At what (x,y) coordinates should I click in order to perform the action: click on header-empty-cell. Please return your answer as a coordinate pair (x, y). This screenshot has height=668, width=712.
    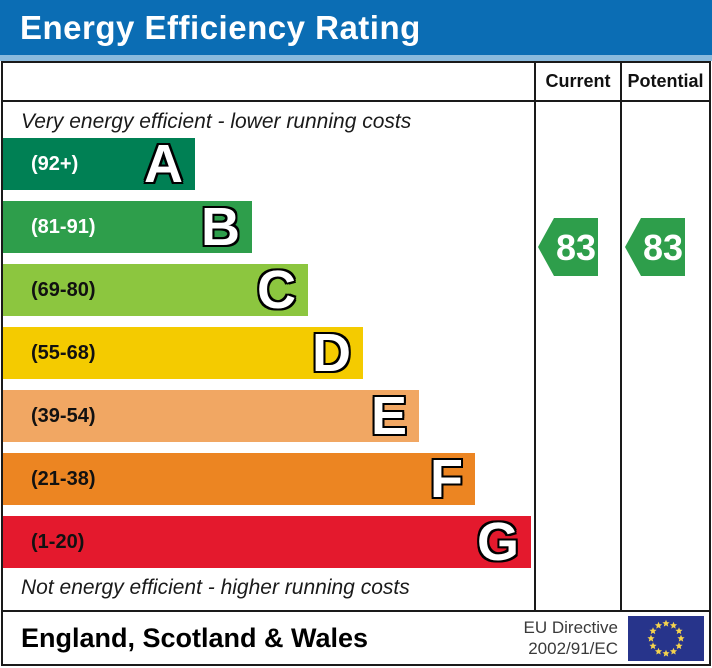
    Looking at the image, I should click on (269, 81).